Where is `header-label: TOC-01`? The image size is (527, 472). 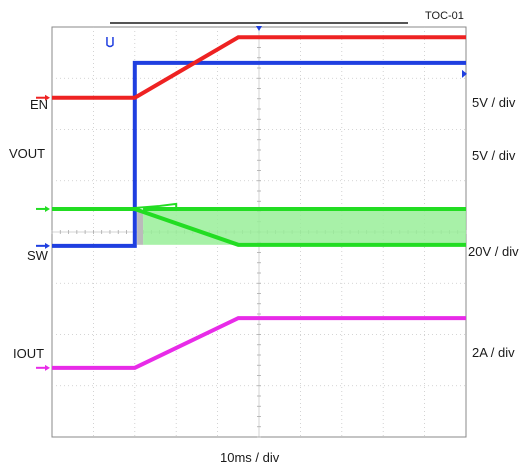 header-label: TOC-01 is located at coordinates (444, 16).